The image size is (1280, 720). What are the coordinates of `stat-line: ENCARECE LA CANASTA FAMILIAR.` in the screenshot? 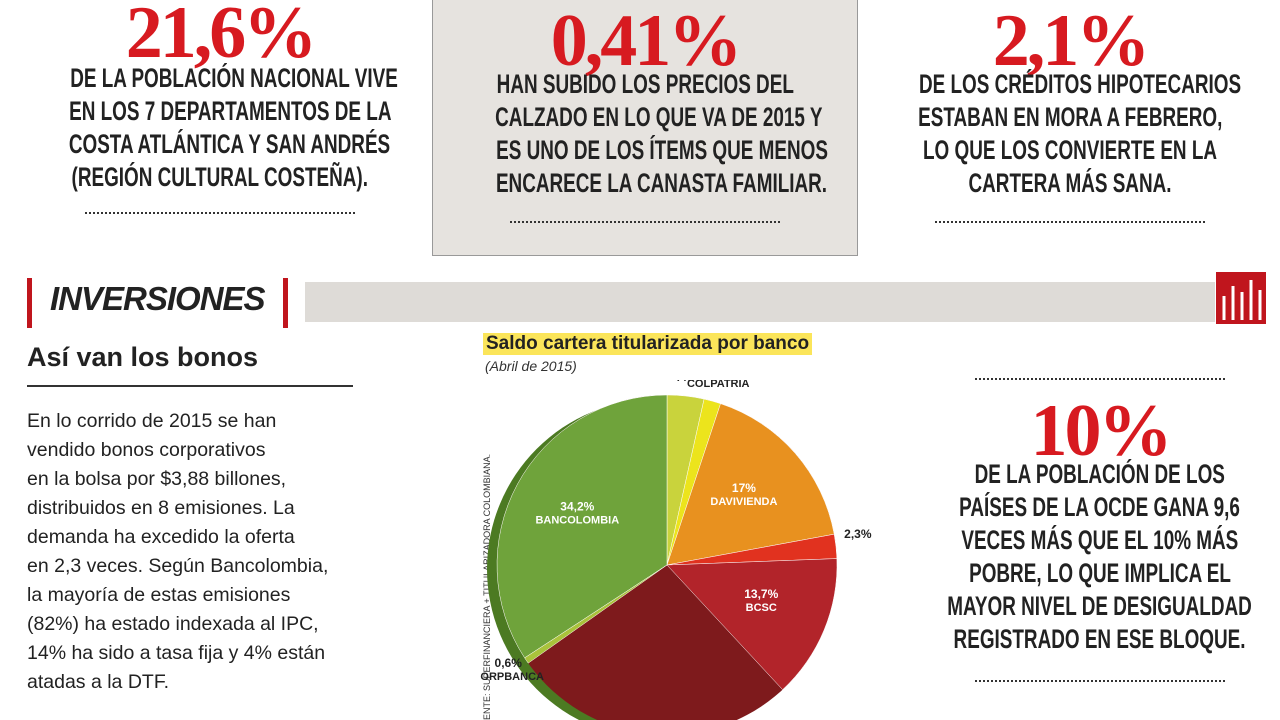 It's located at (645, 183).